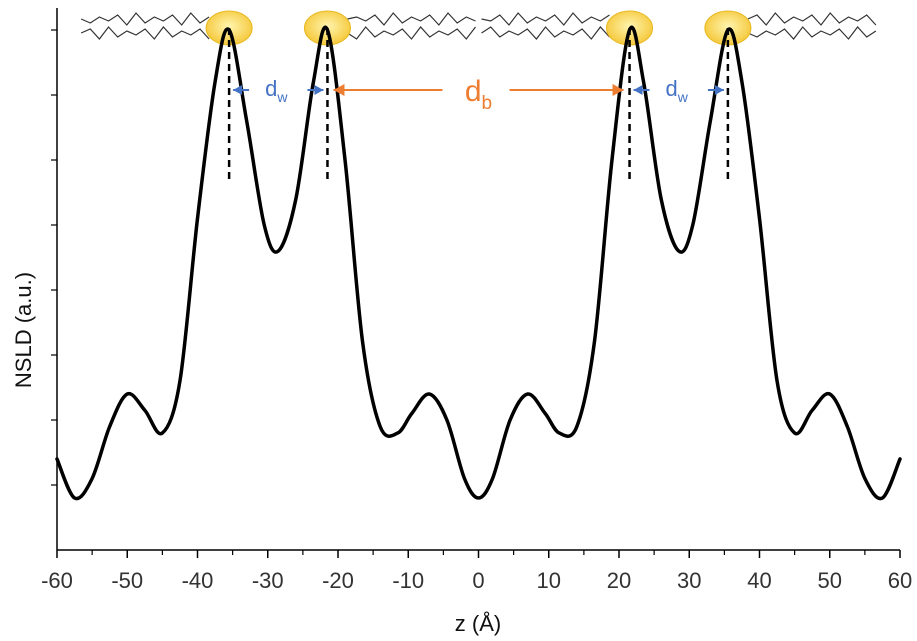 The image size is (917, 641). I want to click on x-tick-labels: -60 -50 -40 -30 -20 -10 0 10 20 30 40 50 60, so click(476, 580).